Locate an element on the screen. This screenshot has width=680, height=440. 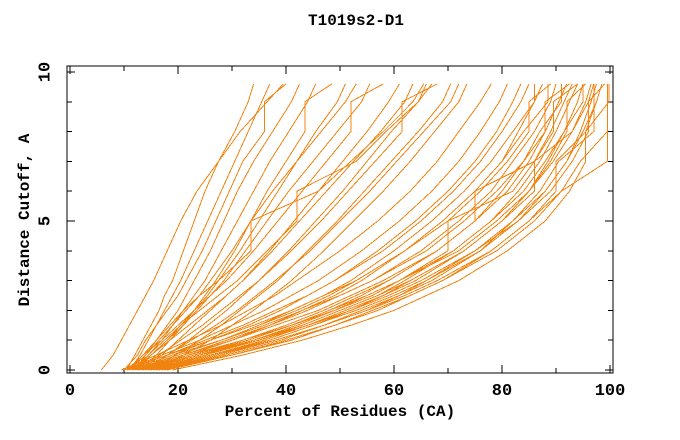
y-tick-label: 0 is located at coordinates (46, 370).